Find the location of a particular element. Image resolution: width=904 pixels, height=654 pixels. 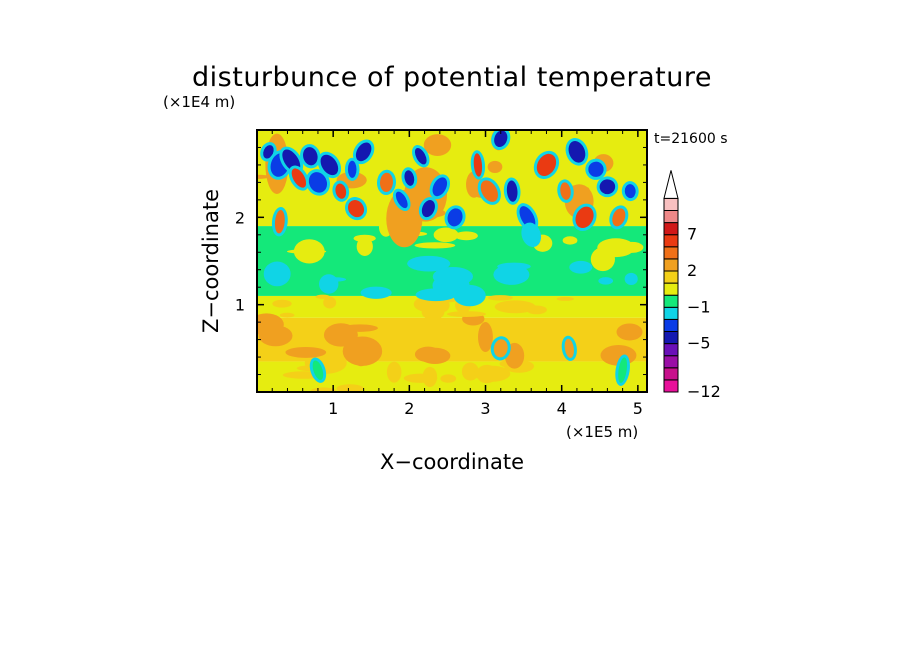

colorbar: −12−5−127 is located at coordinates (692, 285).